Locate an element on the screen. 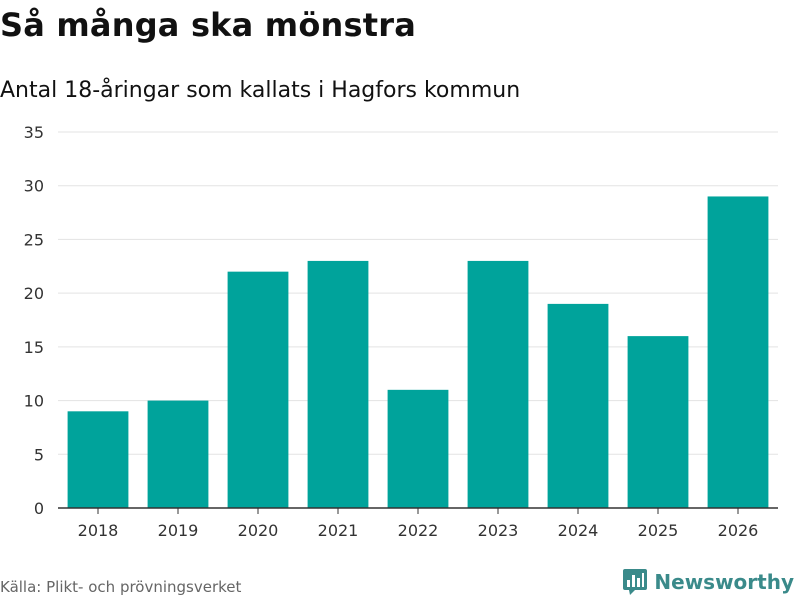 Image resolution: width=800 pixels, height=600 pixels. bar-2025 is located at coordinates (658, 422).